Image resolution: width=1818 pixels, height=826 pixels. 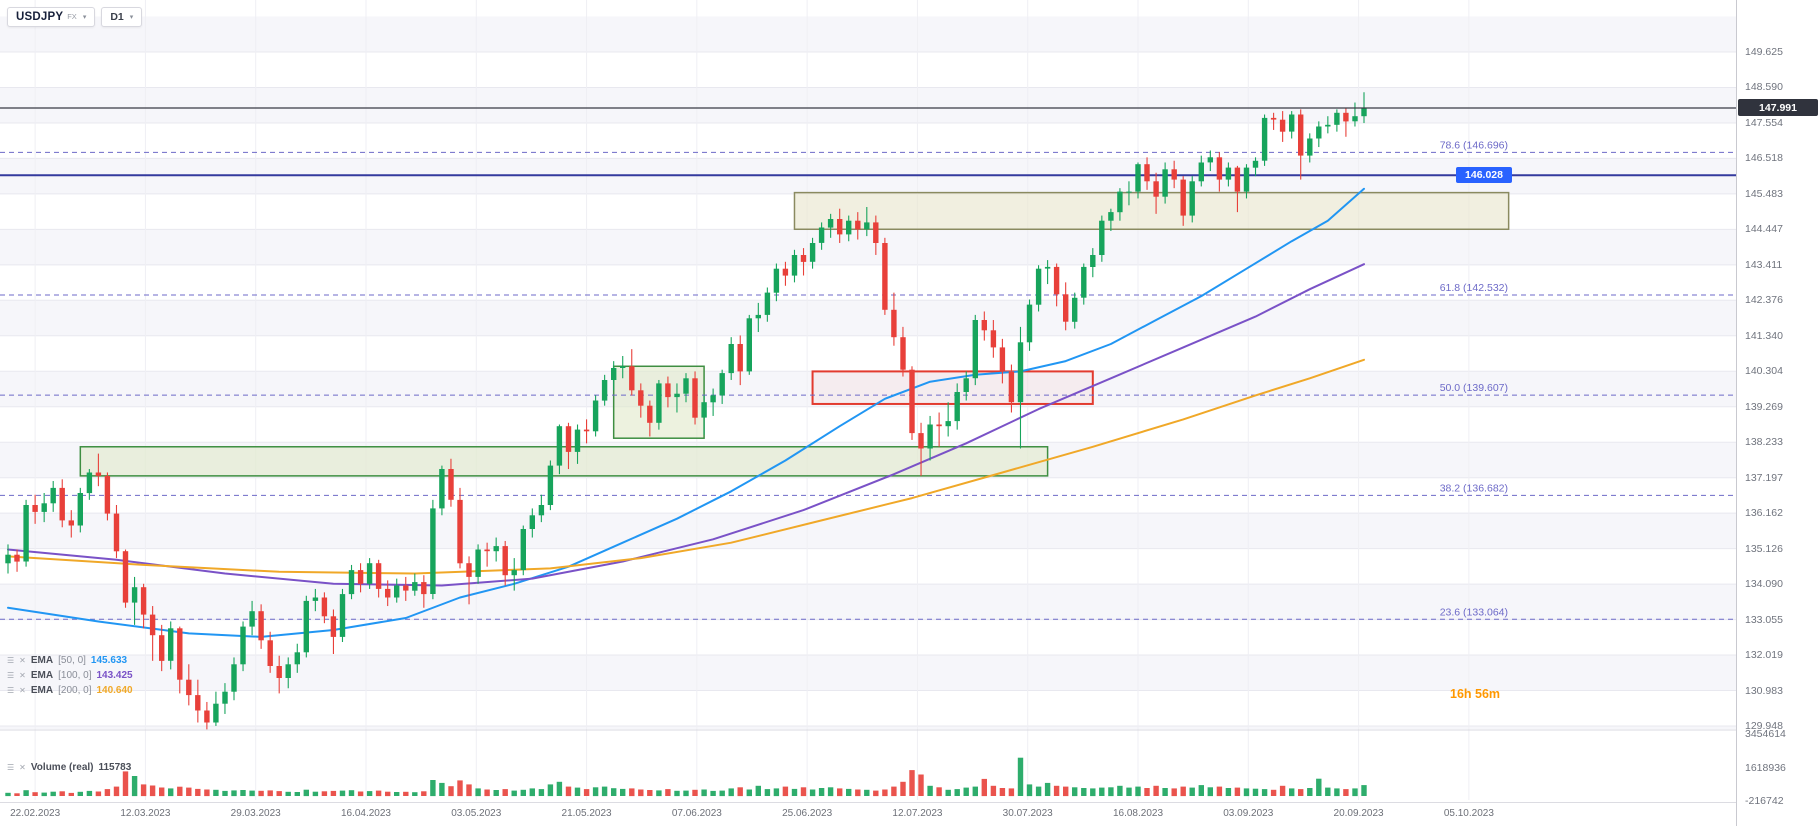 What do you see at coordinates (42, 690) in the screenshot?
I see `indicator-name: EMA` at bounding box center [42, 690].